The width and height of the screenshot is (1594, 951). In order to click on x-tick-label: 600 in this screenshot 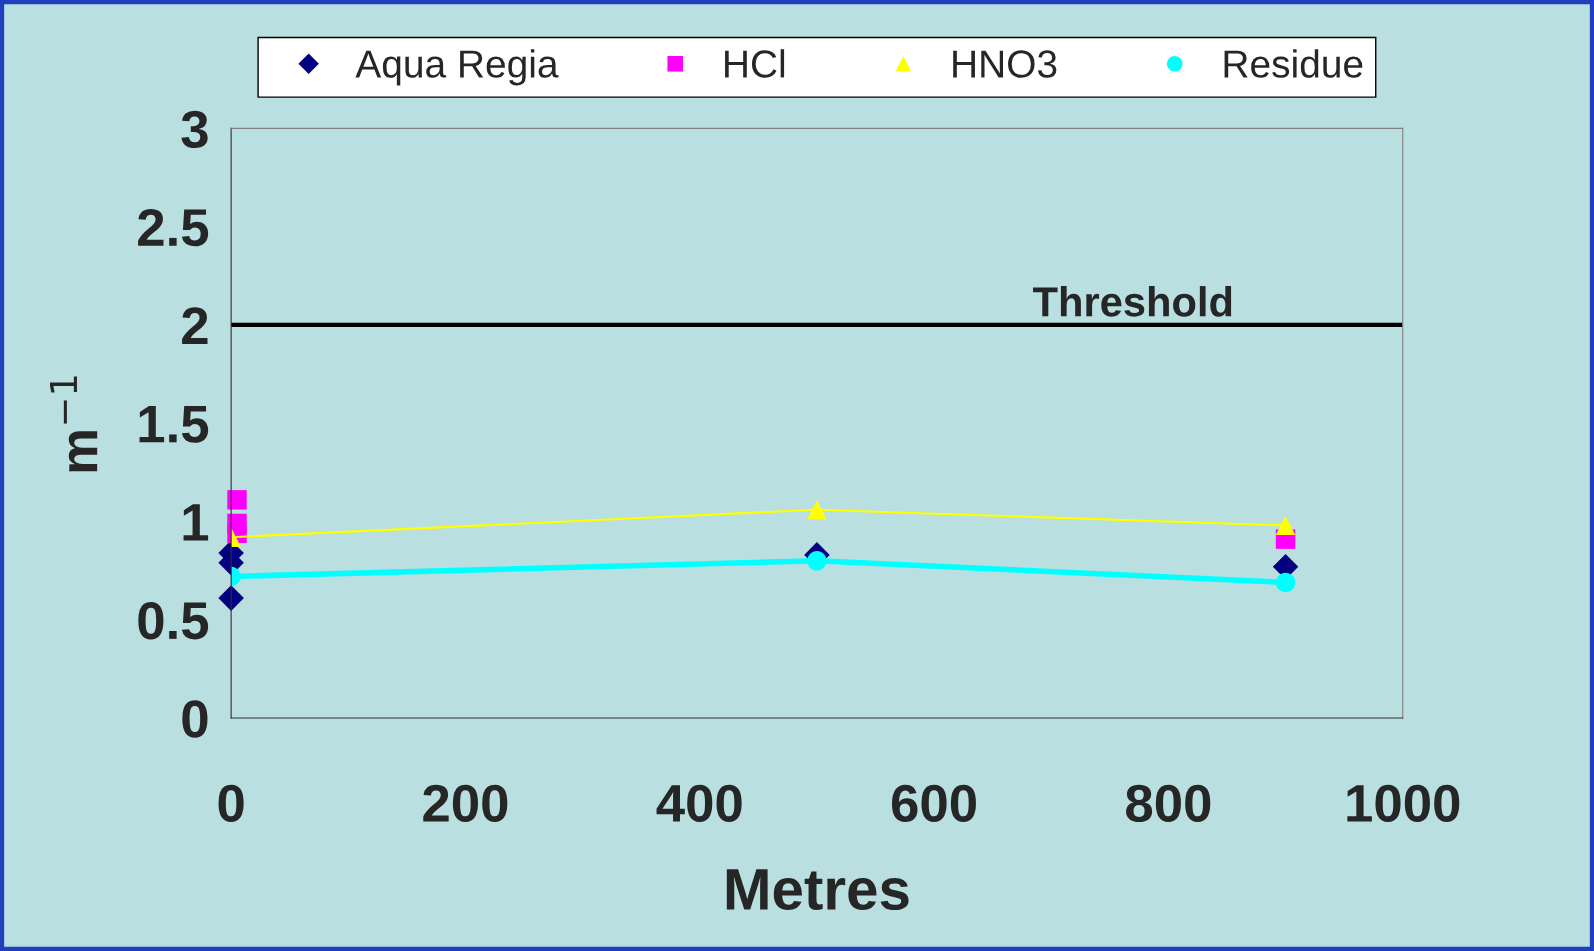, I will do `click(933, 803)`.